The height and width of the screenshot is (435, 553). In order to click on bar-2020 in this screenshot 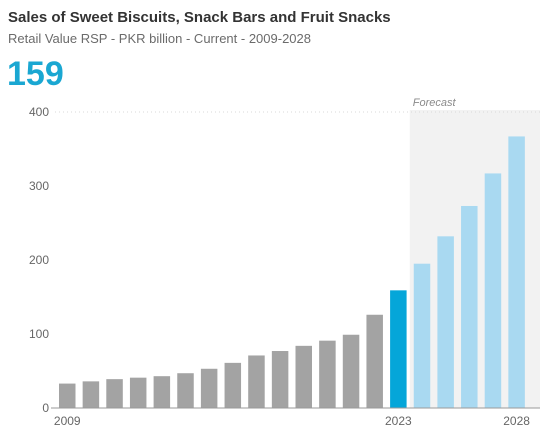, I will do `click(327, 374)`.